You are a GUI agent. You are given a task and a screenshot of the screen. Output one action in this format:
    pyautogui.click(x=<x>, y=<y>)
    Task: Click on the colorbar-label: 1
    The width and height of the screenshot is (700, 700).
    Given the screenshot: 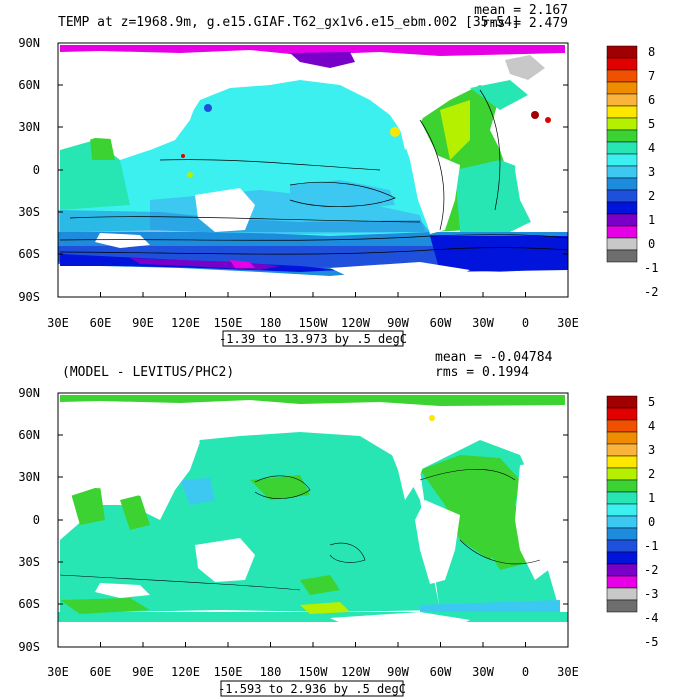 What is the action you would take?
    pyautogui.click(x=651, y=220)
    